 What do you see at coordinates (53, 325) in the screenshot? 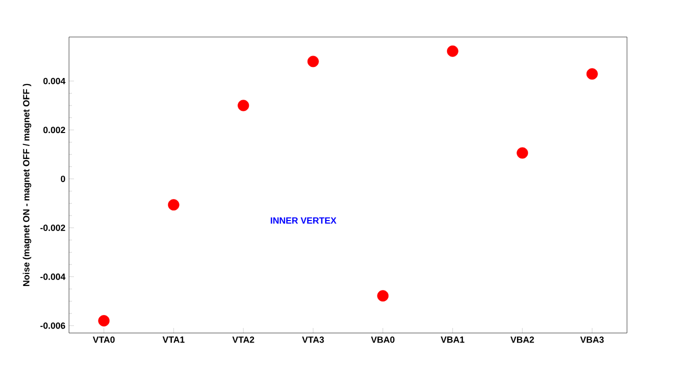
I see `y-tick-label: -0.006` at bounding box center [53, 325].